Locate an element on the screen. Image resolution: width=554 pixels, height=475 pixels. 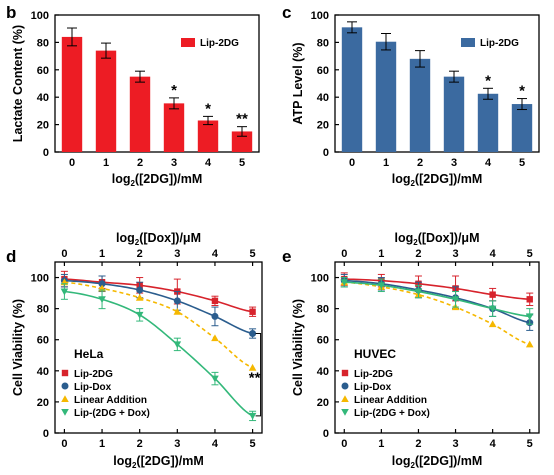
legend-label: Lip-(2DG + Dox) is located at coordinates (392, 413).